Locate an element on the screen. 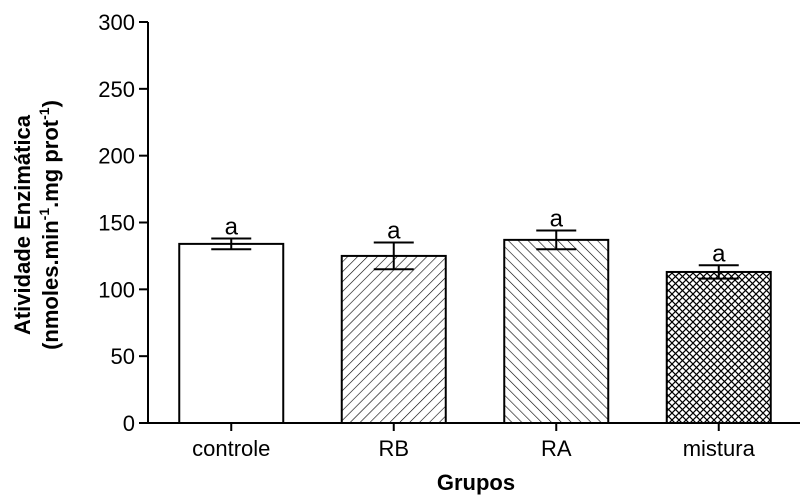  y-axis-title-line2: (nmoles.min-1.mg prot-1) is located at coordinates (49, 225).